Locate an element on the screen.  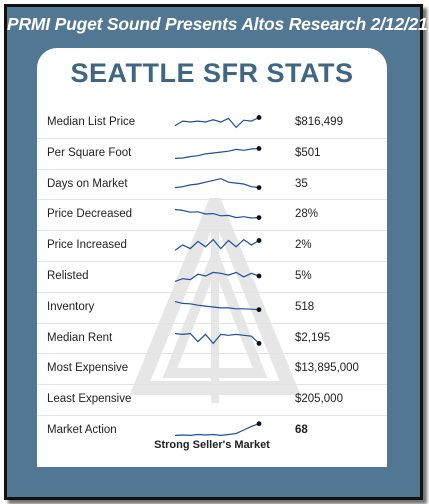
stat-value: 68 is located at coordinates (301, 429).